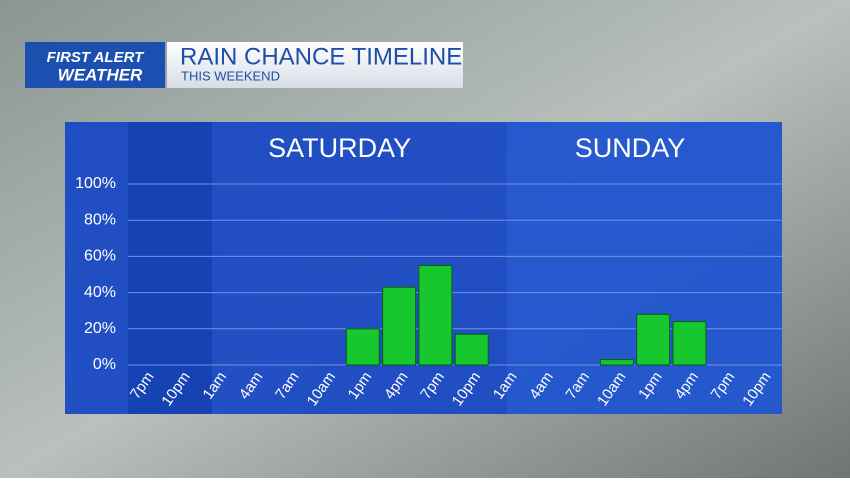 This screenshot has width=850, height=483. I want to click on day-label: SATURDAY, so click(339, 148).